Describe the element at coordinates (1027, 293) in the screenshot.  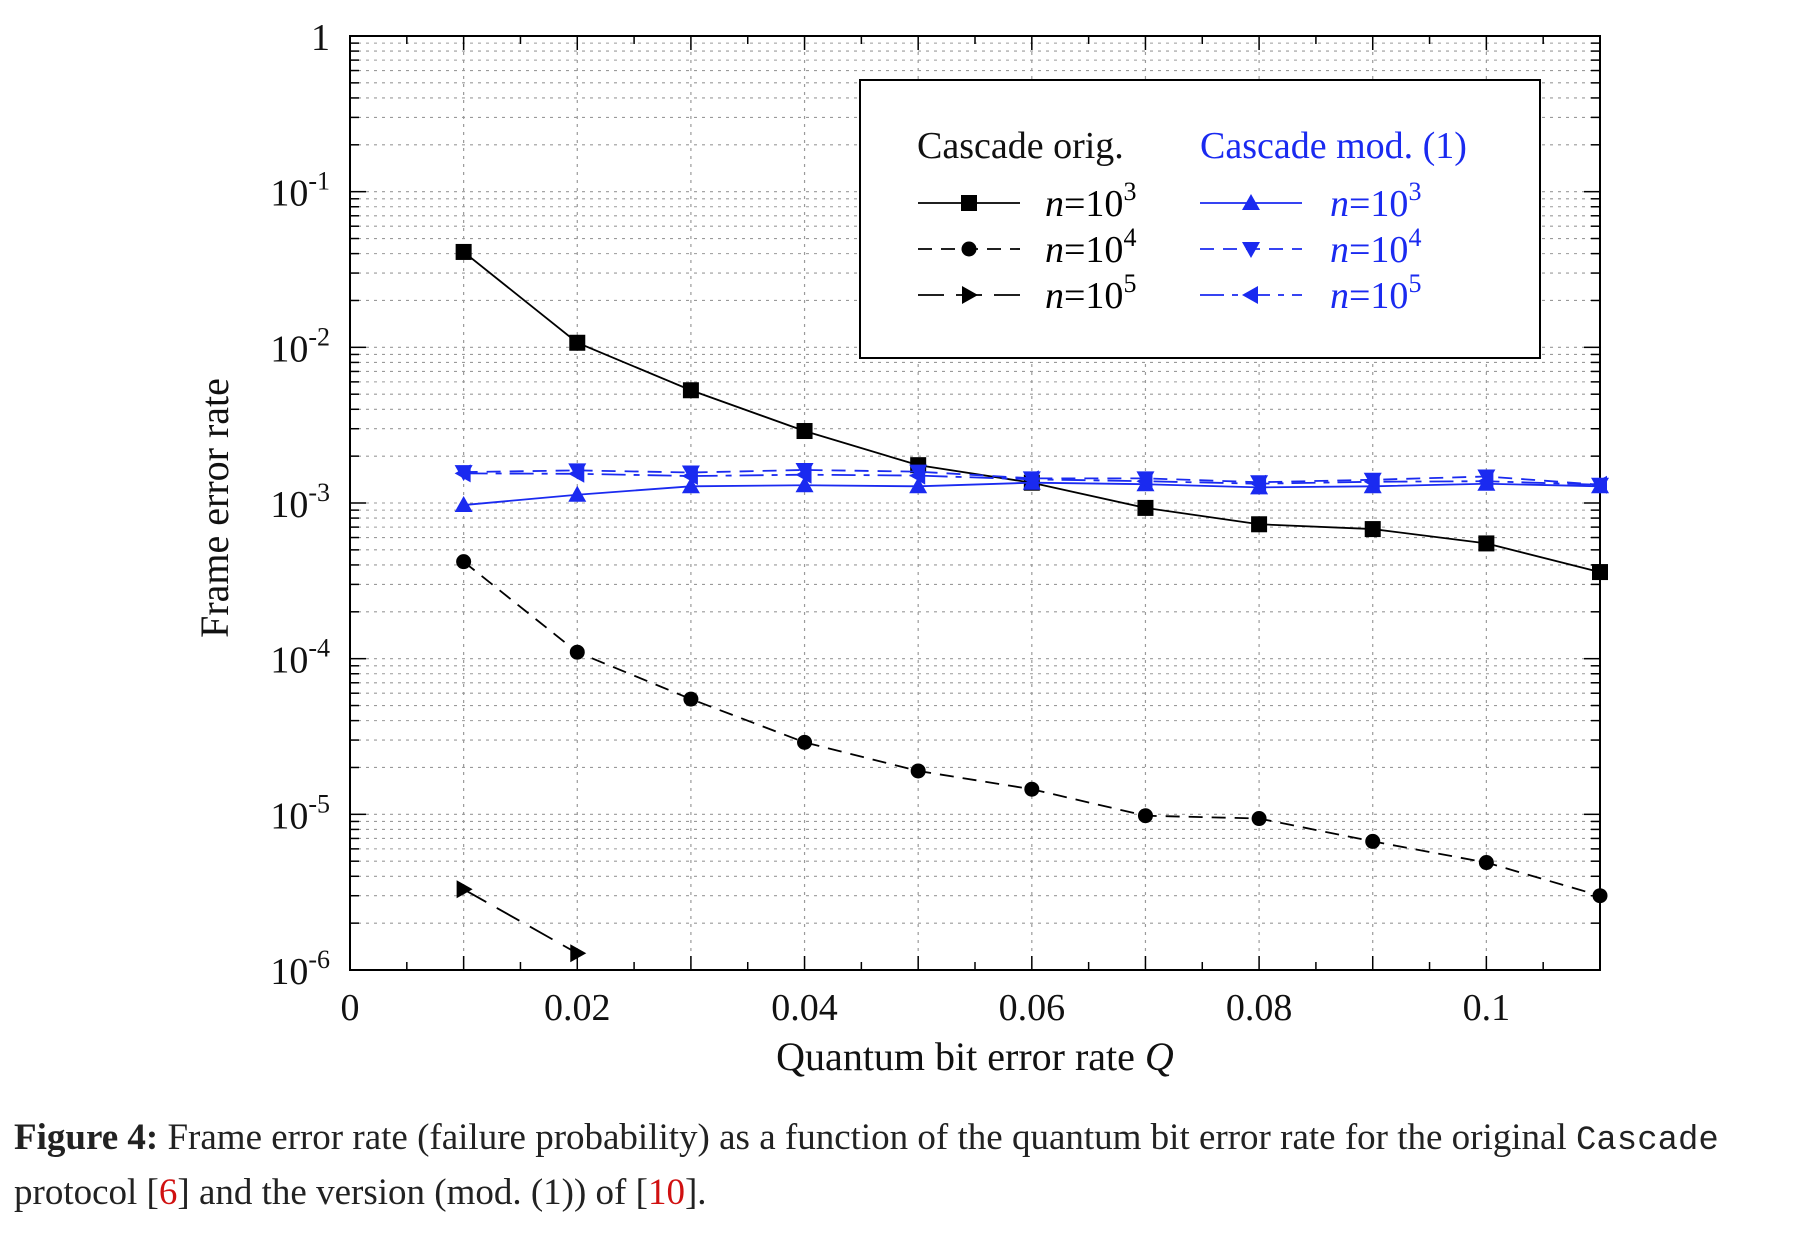
I see `legend-entry-orig-n5: n=105` at that location.